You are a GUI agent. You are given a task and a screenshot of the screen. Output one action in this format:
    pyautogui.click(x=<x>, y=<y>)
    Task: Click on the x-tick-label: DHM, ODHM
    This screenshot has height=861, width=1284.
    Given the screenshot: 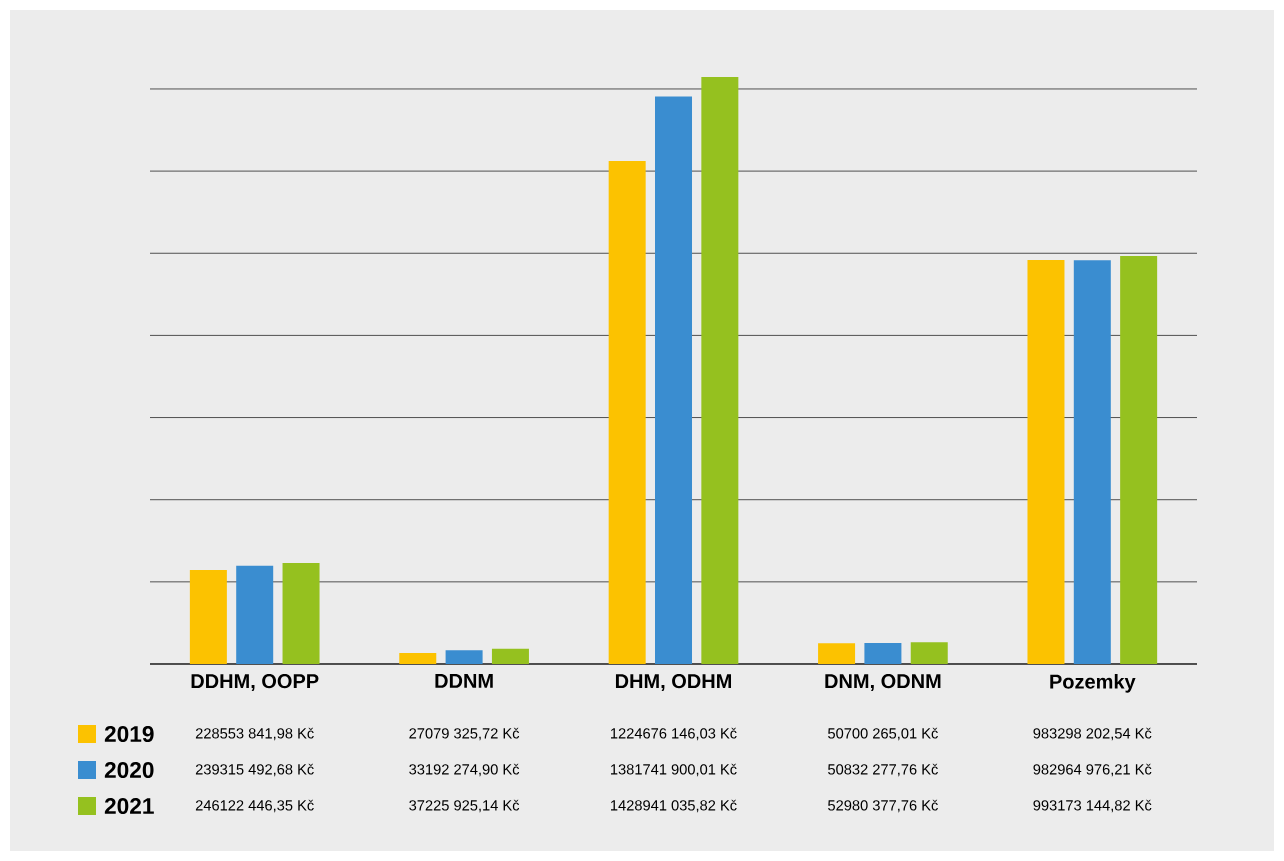 What is the action you would take?
    pyautogui.click(x=673, y=683)
    